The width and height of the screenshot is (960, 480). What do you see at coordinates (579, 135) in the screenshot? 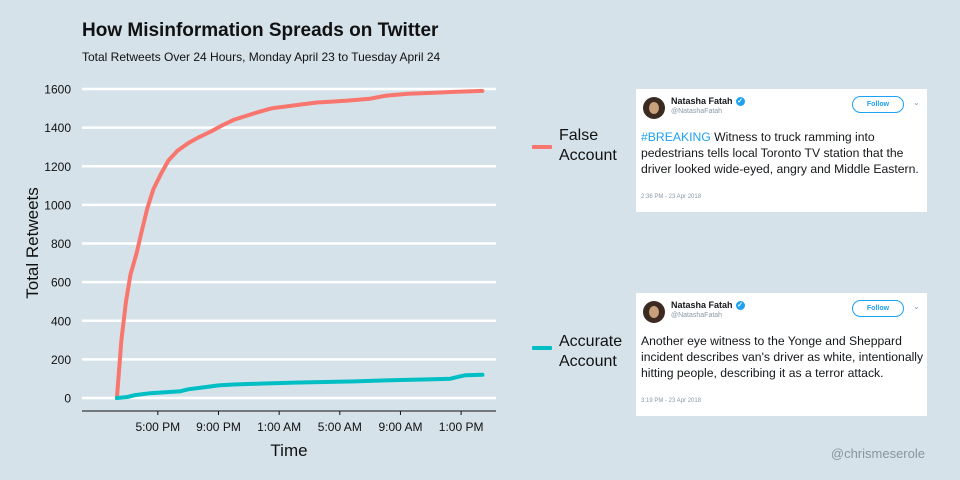
I see `legend-label-false-line1: False` at bounding box center [579, 135].